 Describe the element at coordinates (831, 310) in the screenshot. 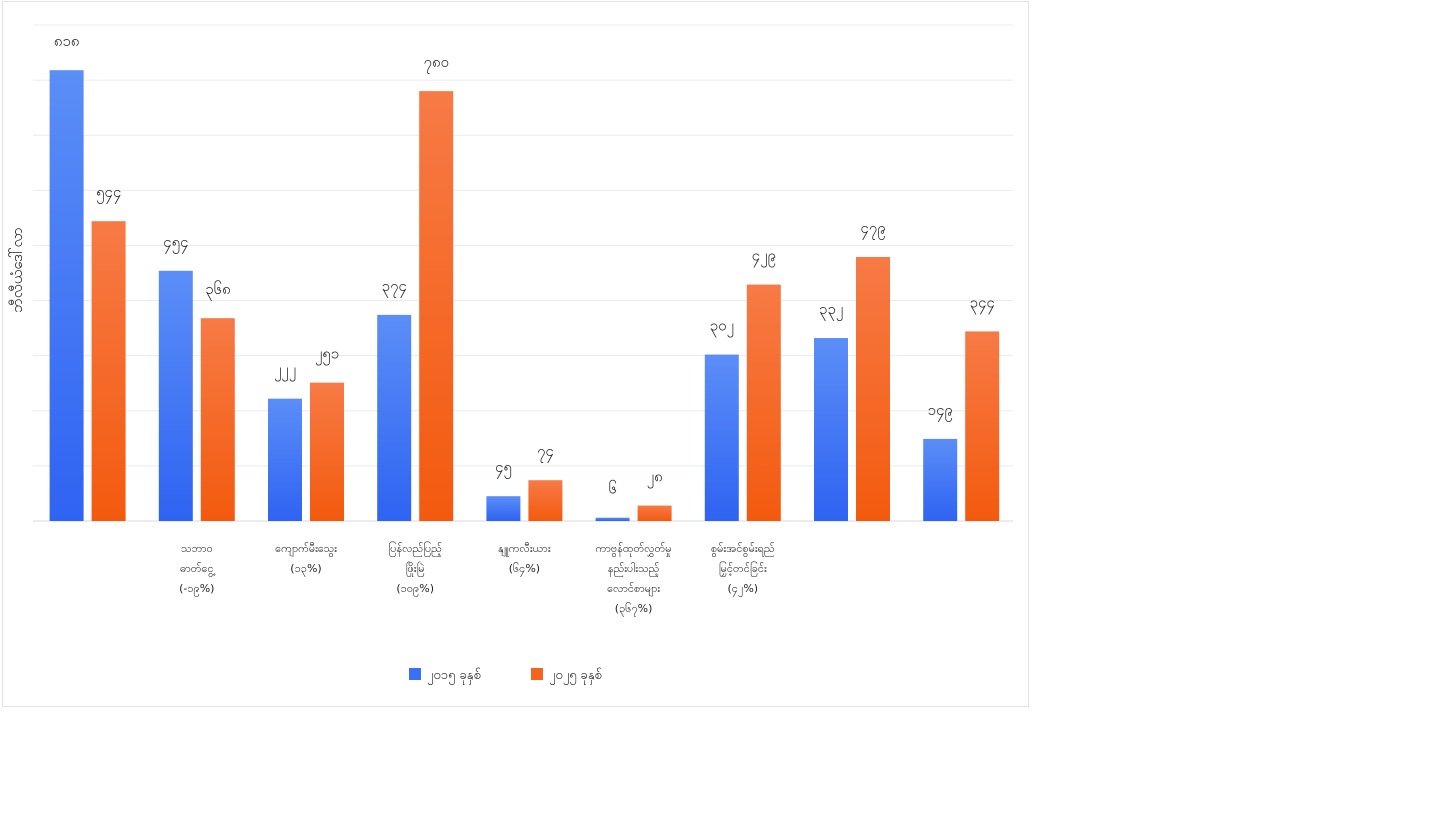

I see `data-label: ၃၃၂` at that location.